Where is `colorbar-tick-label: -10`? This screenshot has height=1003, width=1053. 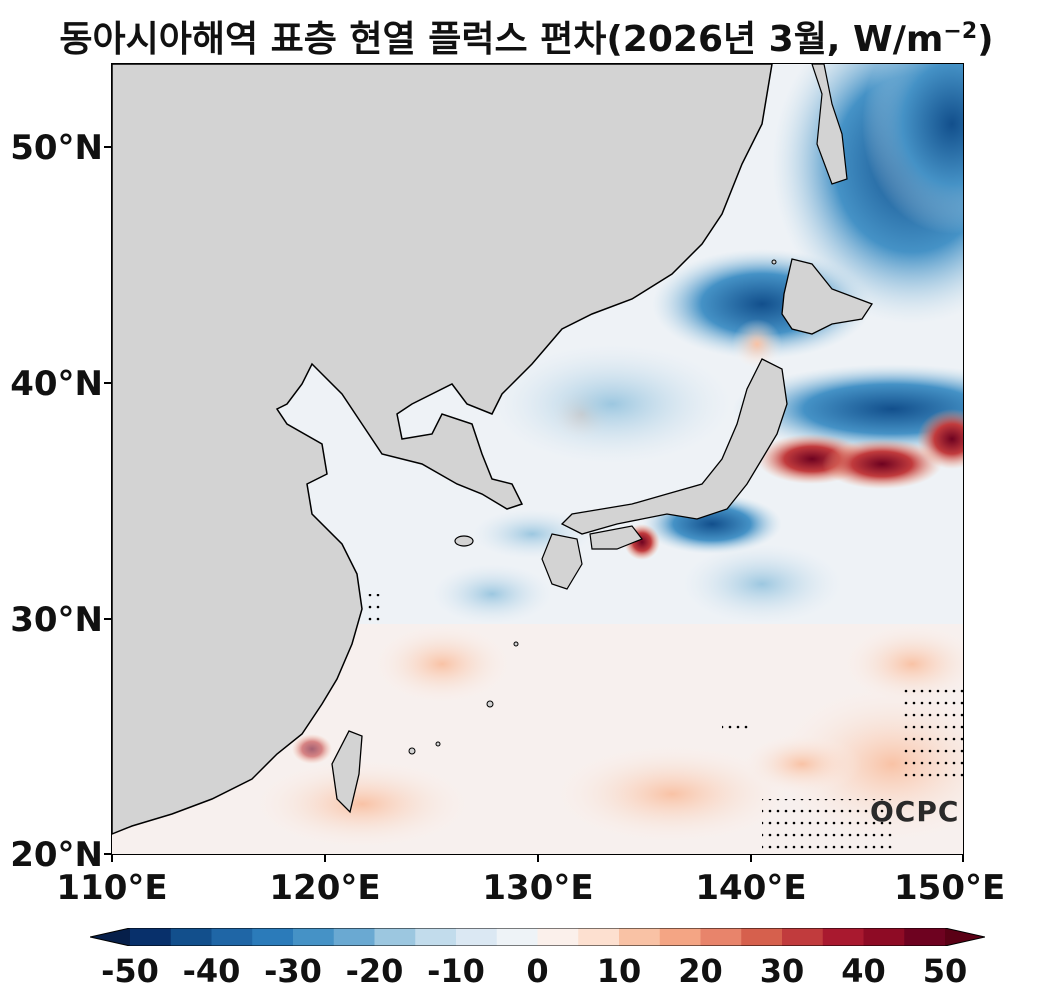 colorbar-tick-label: -10 is located at coordinates (456, 971).